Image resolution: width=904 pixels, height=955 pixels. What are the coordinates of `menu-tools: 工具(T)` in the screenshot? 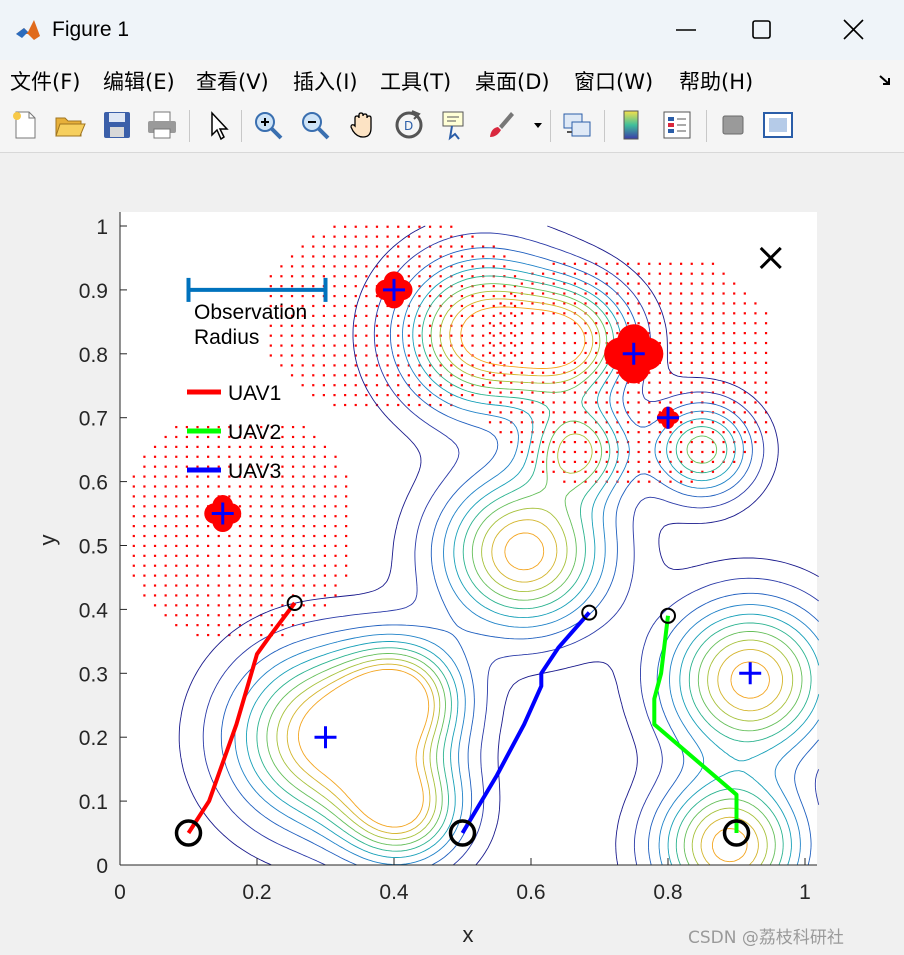 It's located at (416, 82).